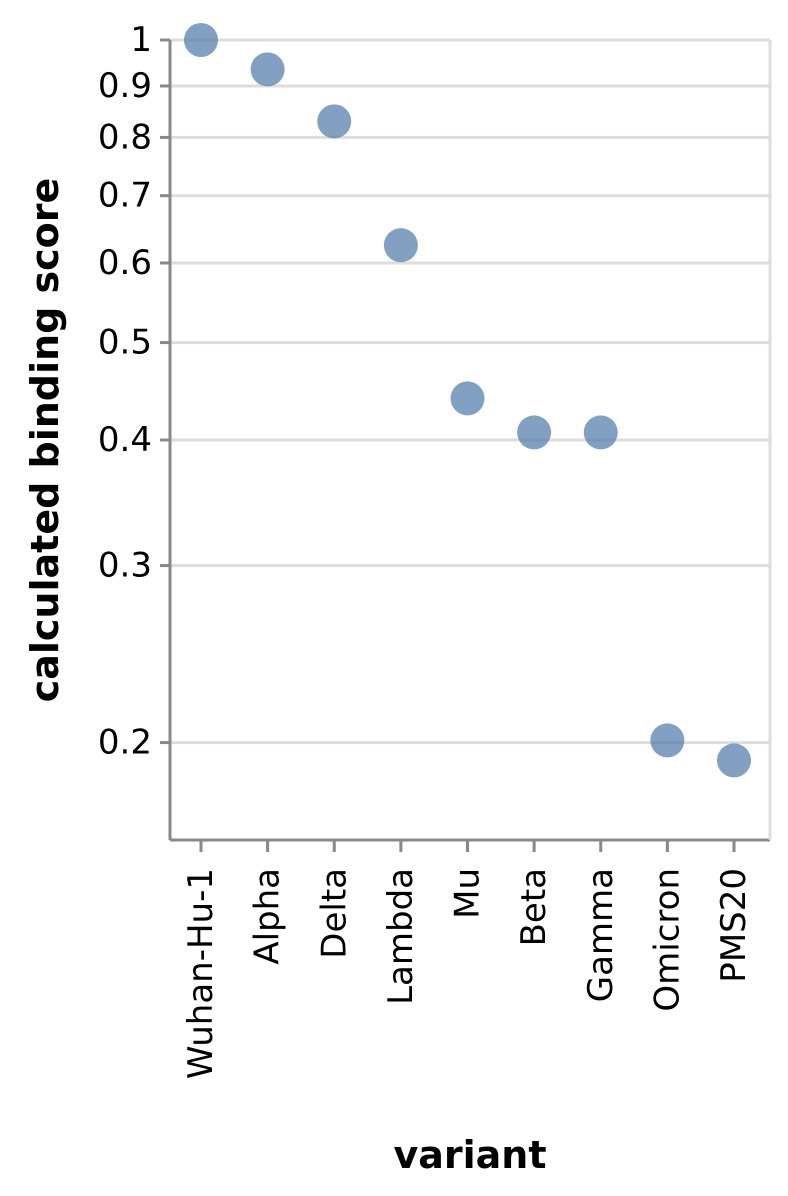  I want to click on y-tick-label: 0.8, so click(125, 137).